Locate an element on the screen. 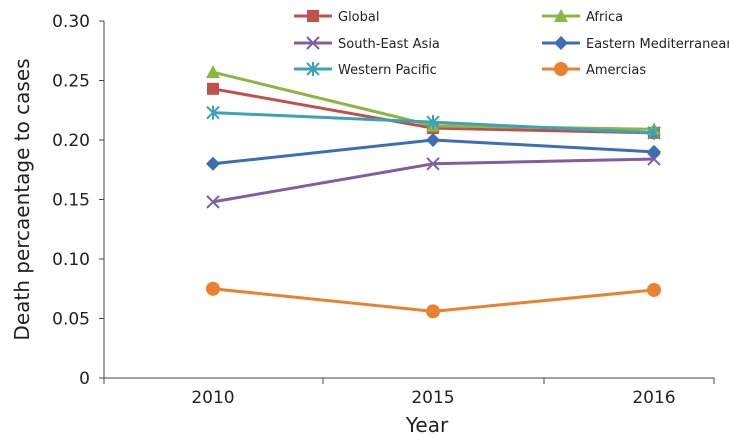 Image resolution: width=729 pixels, height=436 pixels. y-tick-label: 0.20 is located at coordinates (71, 141).